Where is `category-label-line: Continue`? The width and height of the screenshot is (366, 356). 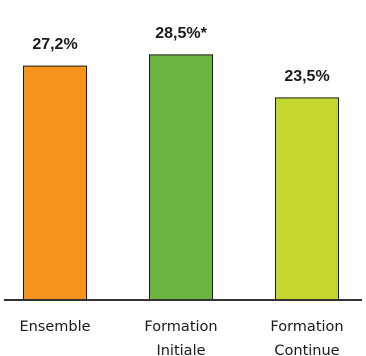
category-label-line: Continue is located at coordinates (306, 349).